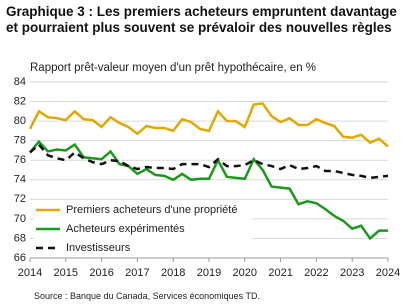  What do you see at coordinates (209, 273) in the screenshot?
I see `x-tick-label: 2019` at bounding box center [209, 273].